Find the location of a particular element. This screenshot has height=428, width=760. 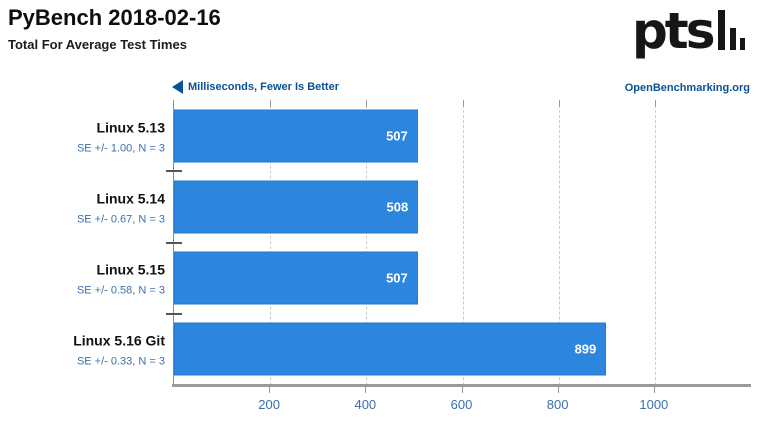

axis-note: Milliseconds, Fewer Is Better is located at coordinates (255, 87).